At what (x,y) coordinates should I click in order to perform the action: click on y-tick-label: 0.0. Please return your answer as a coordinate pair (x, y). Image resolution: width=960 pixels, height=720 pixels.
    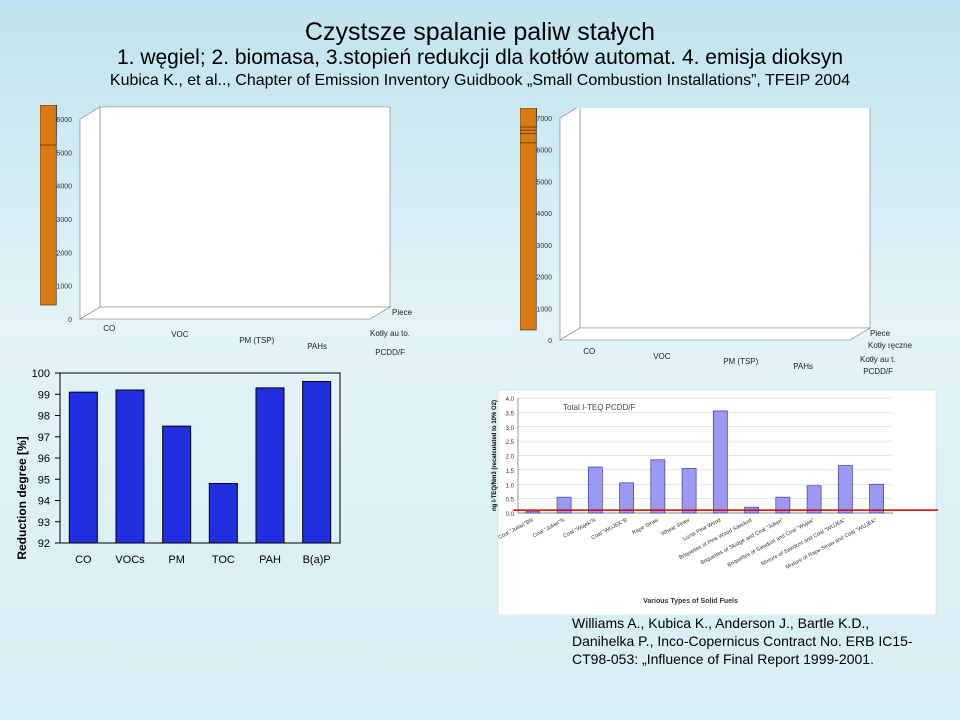
    Looking at the image, I should click on (510, 515).